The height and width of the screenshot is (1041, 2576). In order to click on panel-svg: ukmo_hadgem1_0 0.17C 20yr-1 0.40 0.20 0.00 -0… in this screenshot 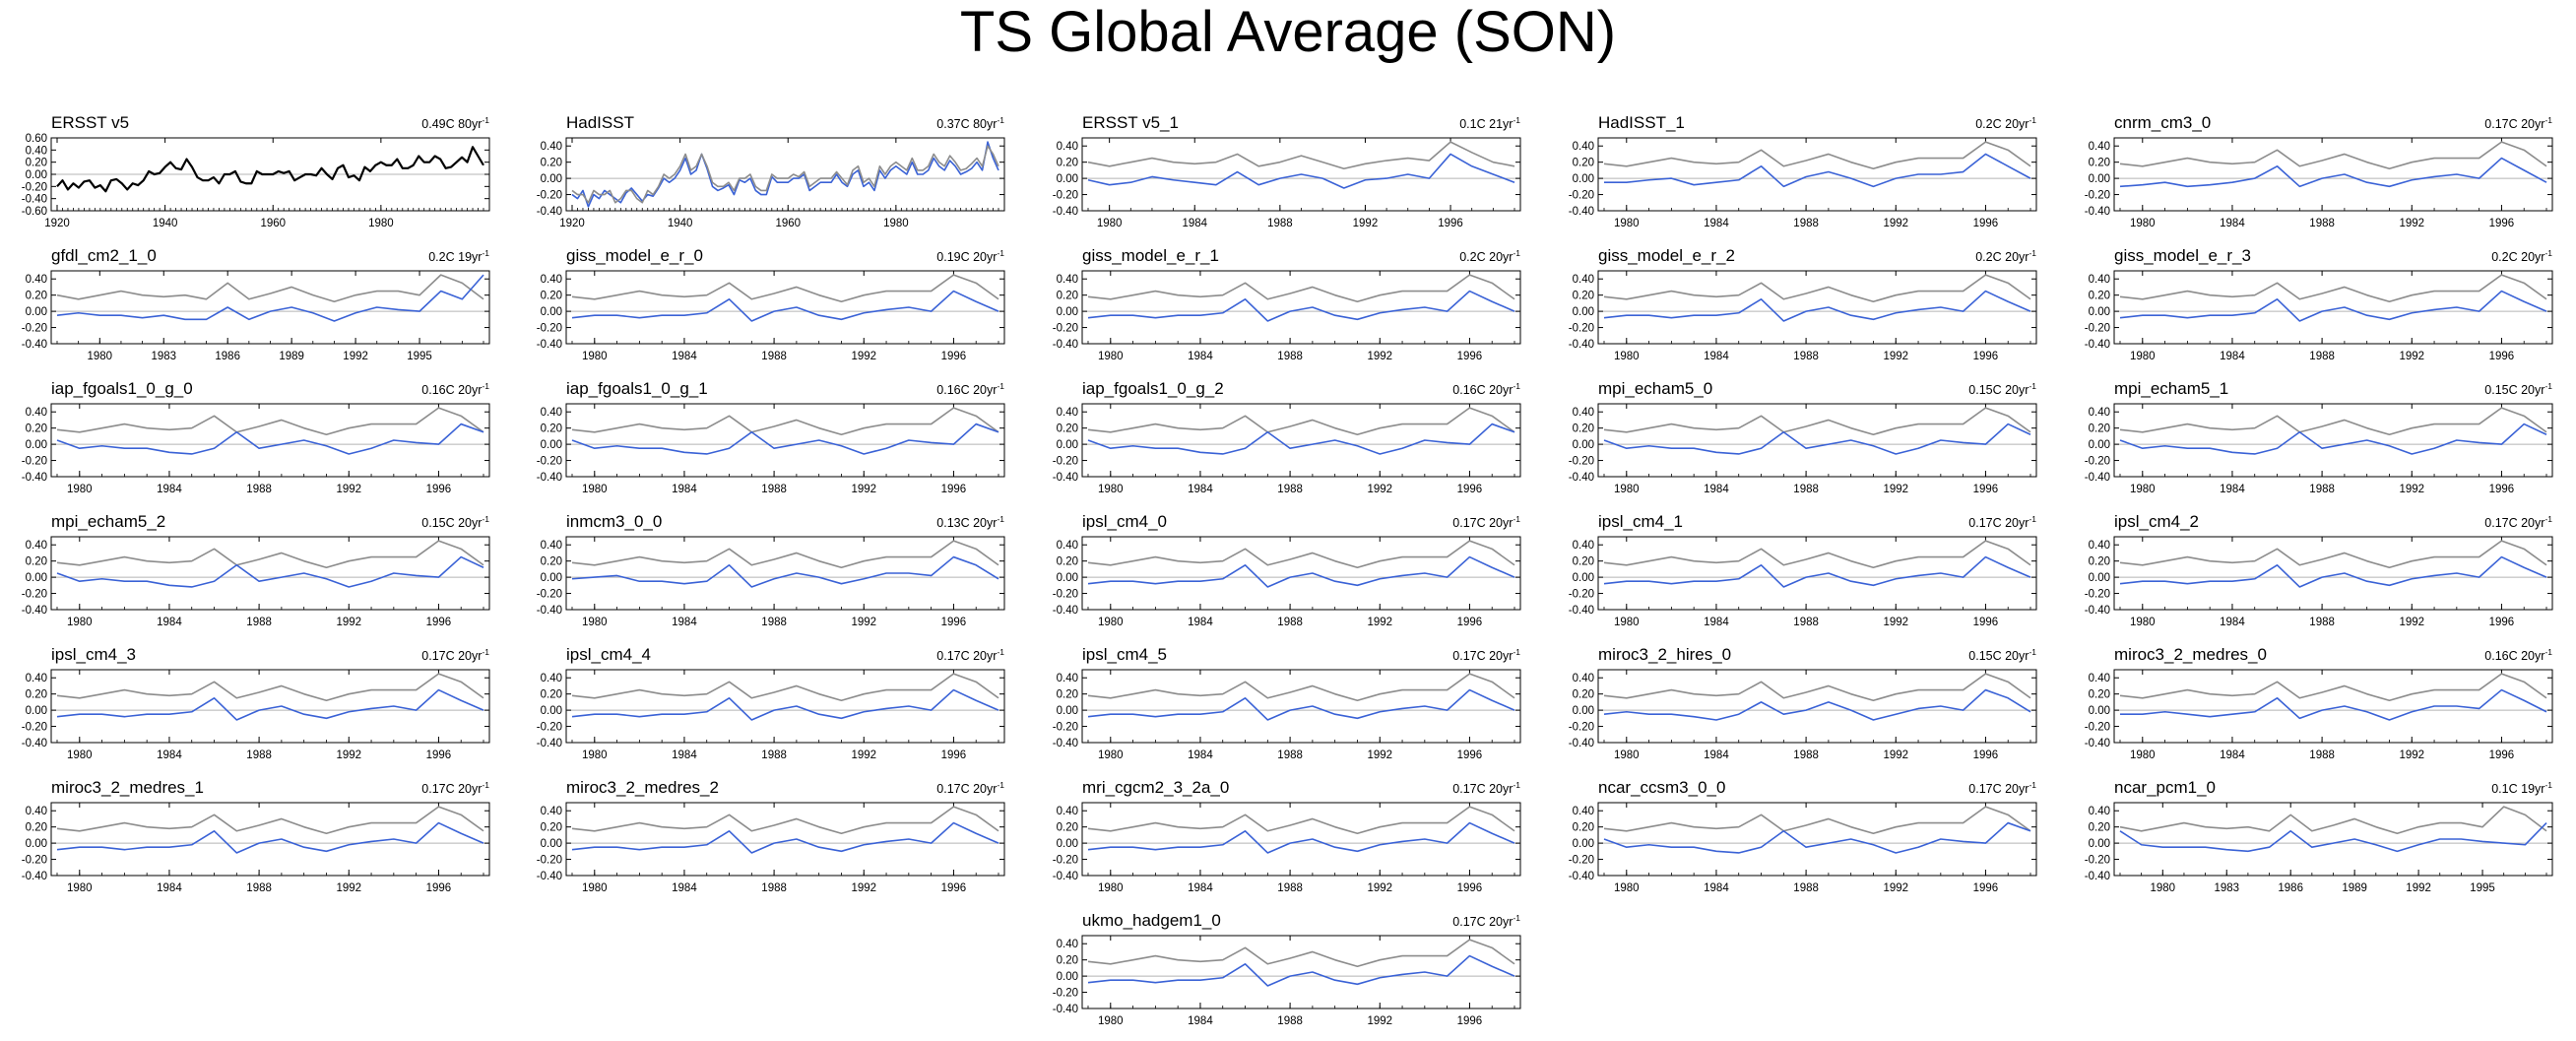, I will do `click(1287, 969)`.